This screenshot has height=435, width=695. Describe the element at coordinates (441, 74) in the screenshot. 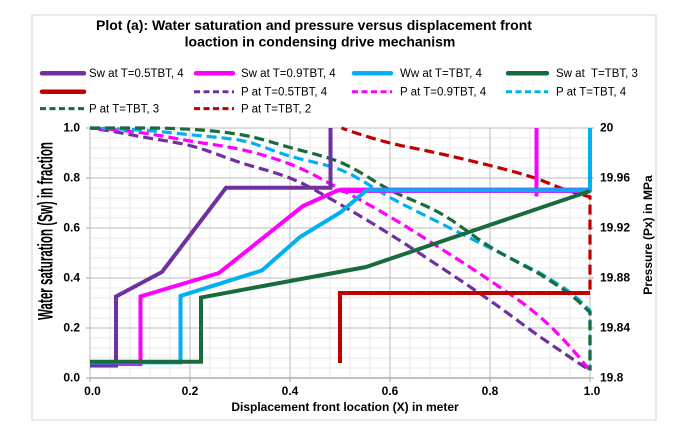

I see `svg-text: Ww at T=TBT, 4` at that location.